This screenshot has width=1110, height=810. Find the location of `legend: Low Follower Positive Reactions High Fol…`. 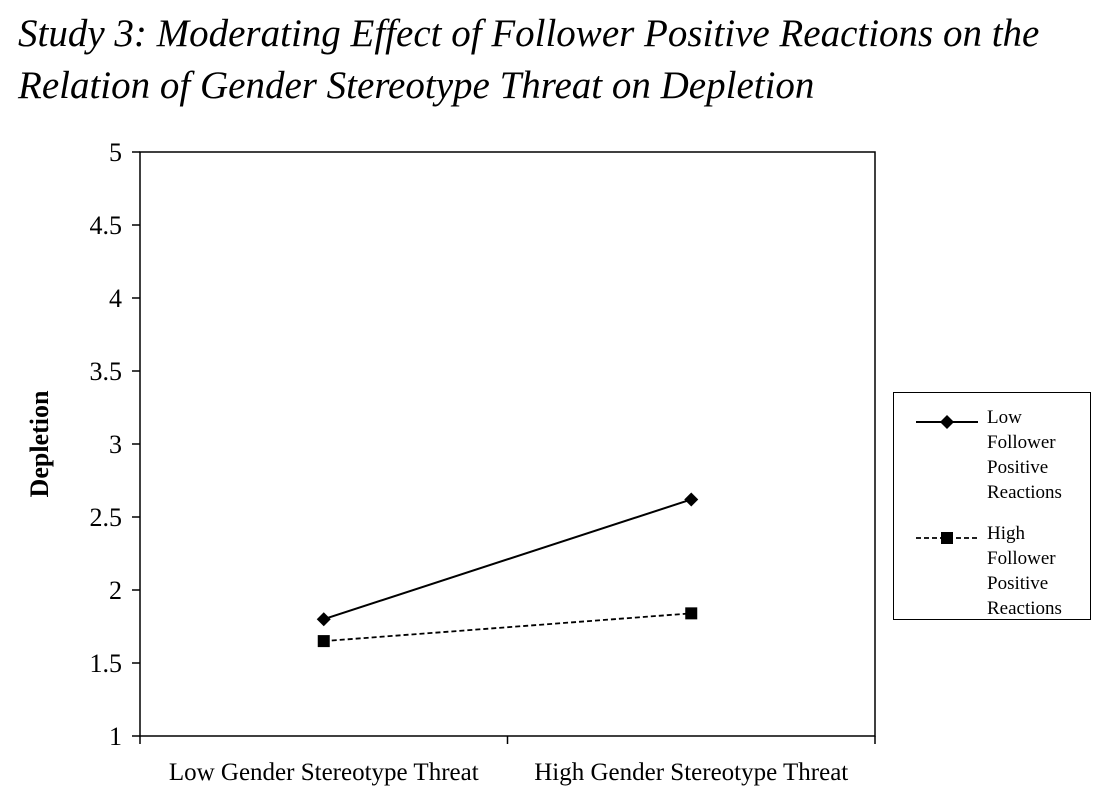

legend: Low Follower Positive Reactions High Fol… is located at coordinates (992, 506).